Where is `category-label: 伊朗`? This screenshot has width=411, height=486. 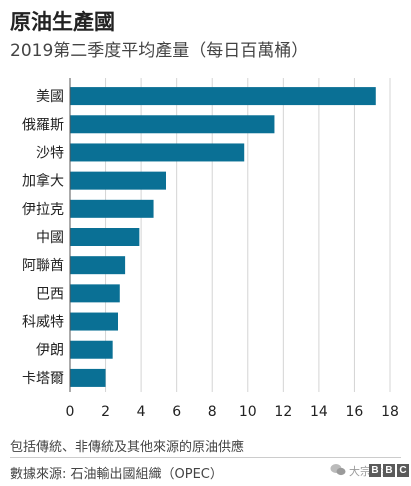 category-label: 伊朗 is located at coordinates (50, 351).